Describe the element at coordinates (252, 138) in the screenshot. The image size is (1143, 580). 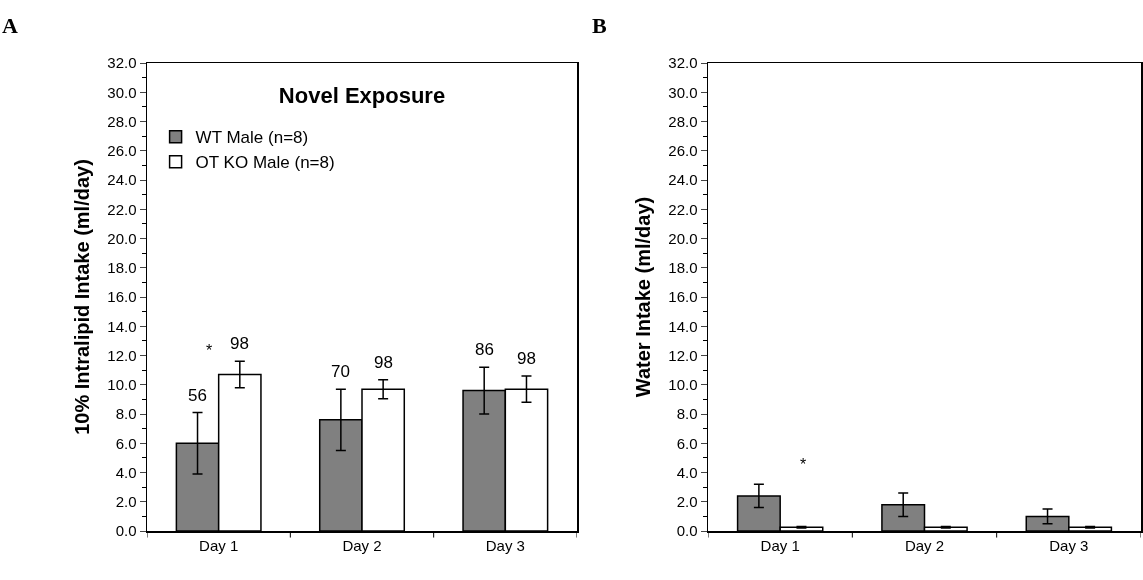
I see `legend-label: WT Male (n=8)` at that location.